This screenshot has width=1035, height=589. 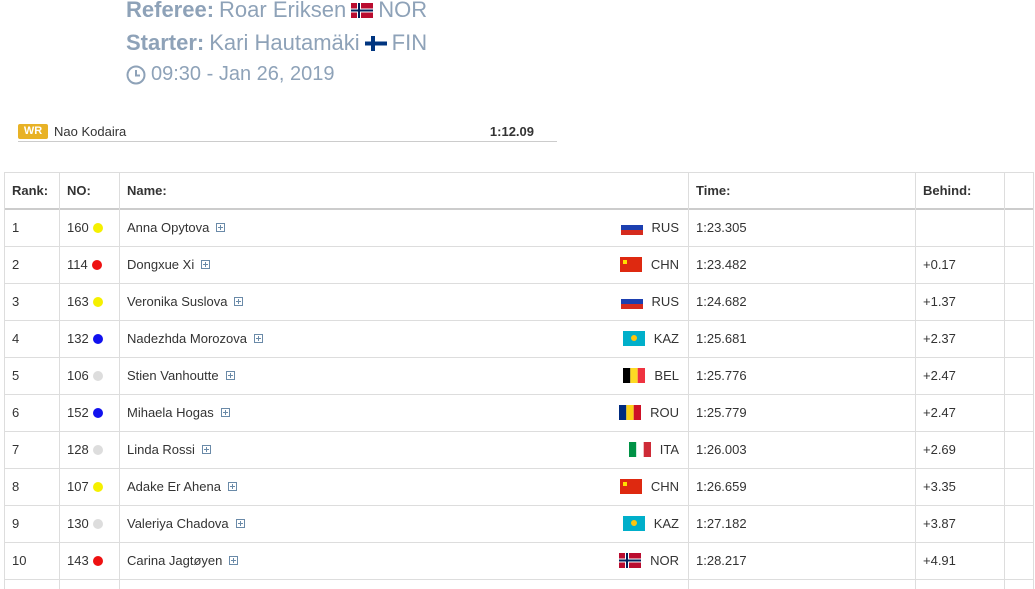 What do you see at coordinates (85, 412) in the screenshot?
I see `bib: 152` at bounding box center [85, 412].